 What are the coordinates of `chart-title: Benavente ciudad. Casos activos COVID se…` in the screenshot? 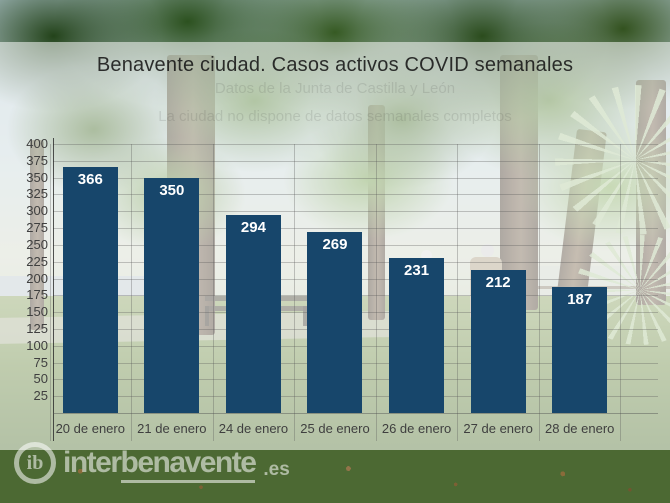 It's located at (335, 65).